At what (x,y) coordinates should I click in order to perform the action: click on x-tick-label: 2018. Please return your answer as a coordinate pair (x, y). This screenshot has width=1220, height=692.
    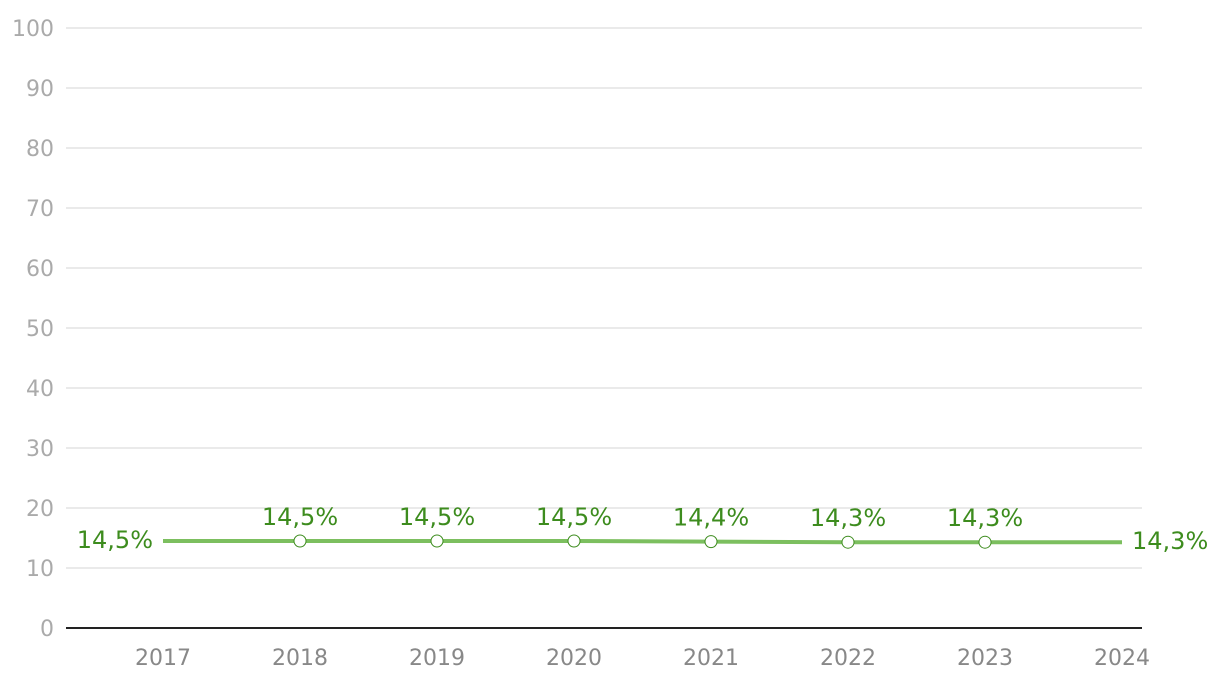
    Looking at the image, I should click on (300, 658).